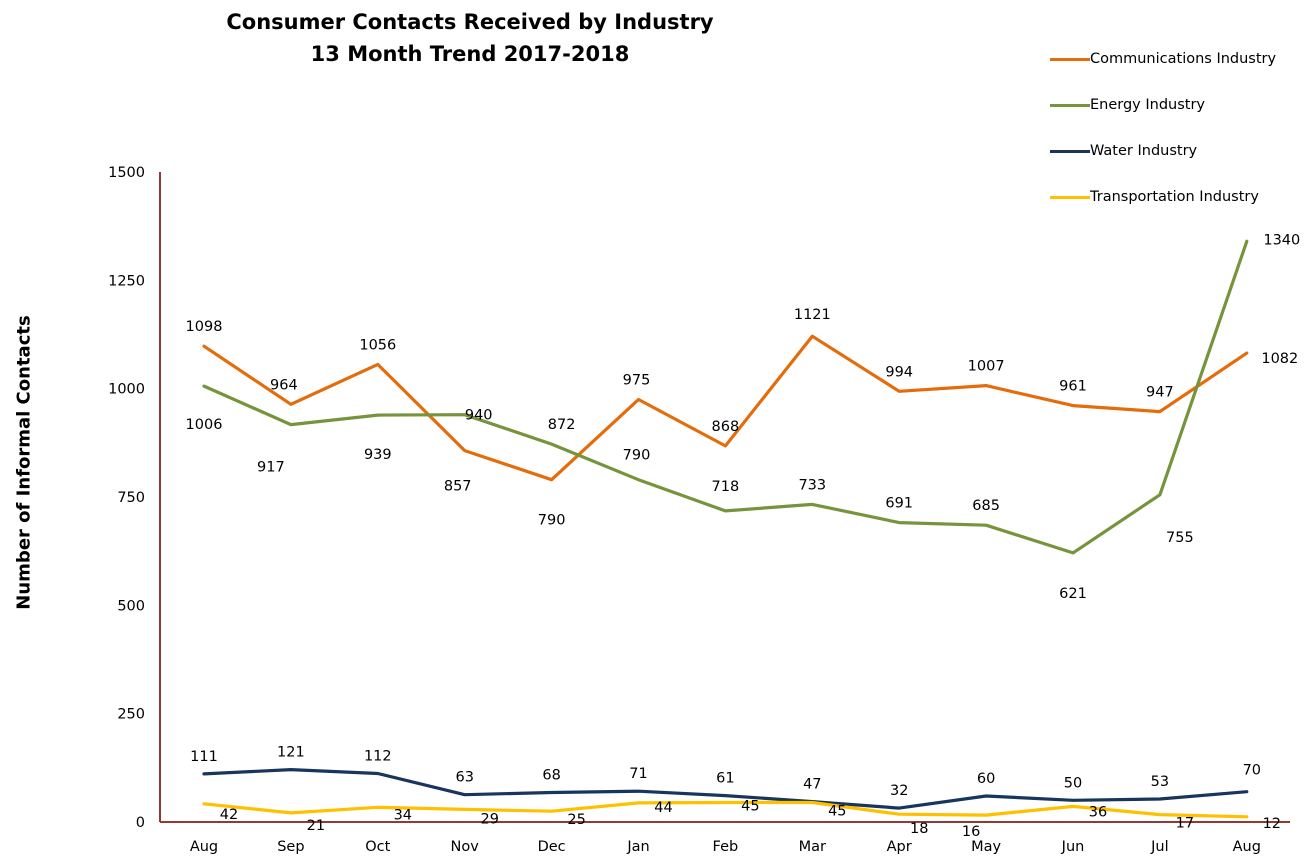 This screenshot has height=859, width=1310. What do you see at coordinates (1281, 240) in the screenshot?
I see `data-label: 1340` at bounding box center [1281, 240].